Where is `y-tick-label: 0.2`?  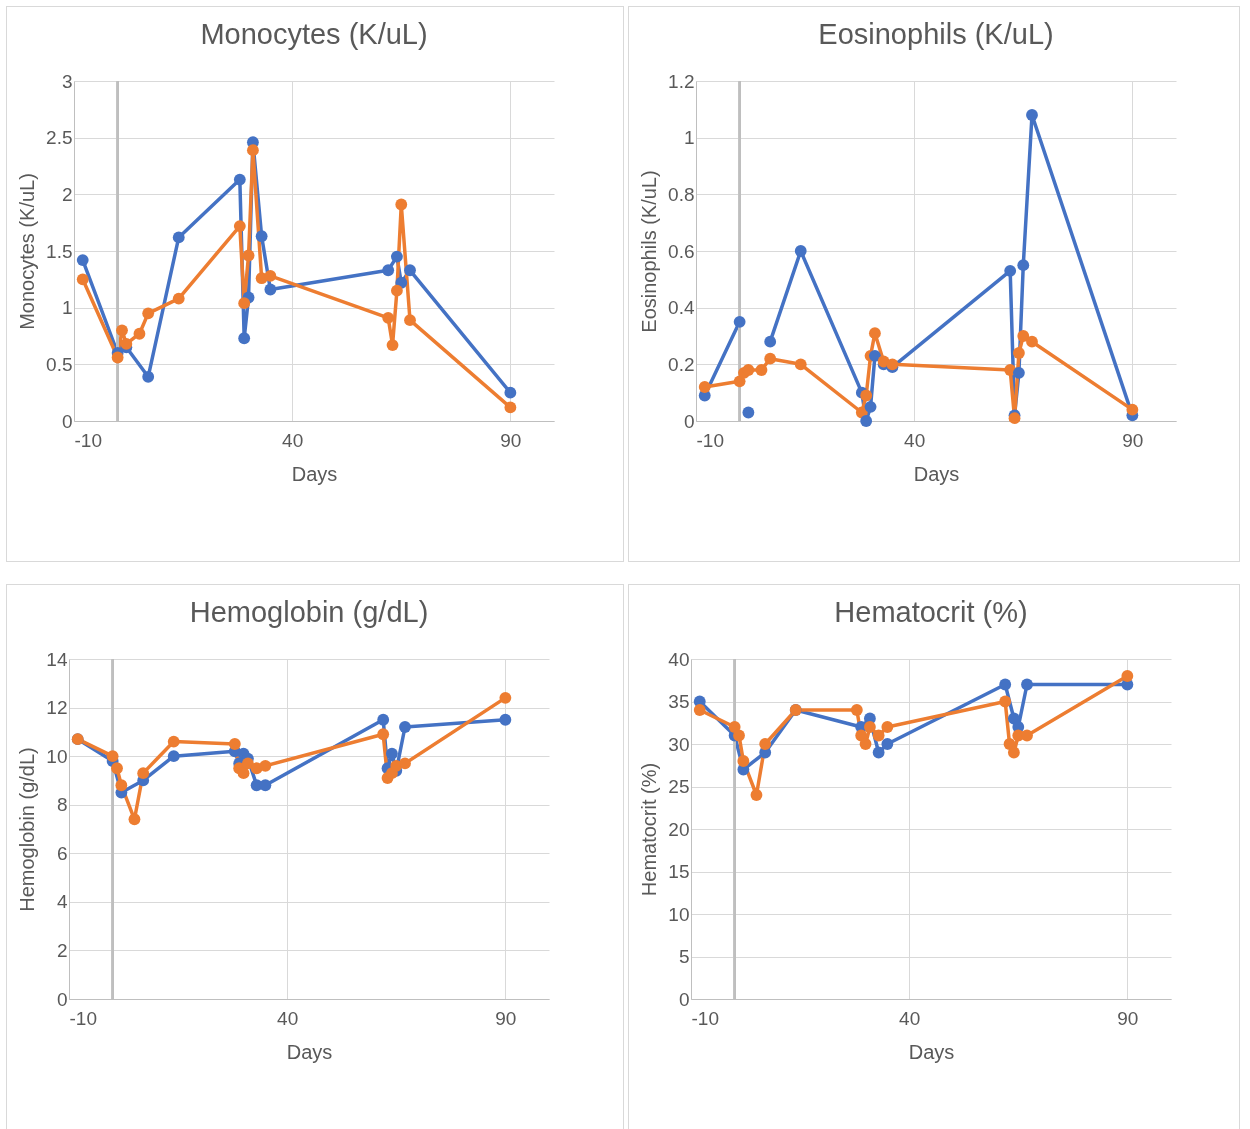
y-tick-label: 0.2 is located at coordinates (681, 364).